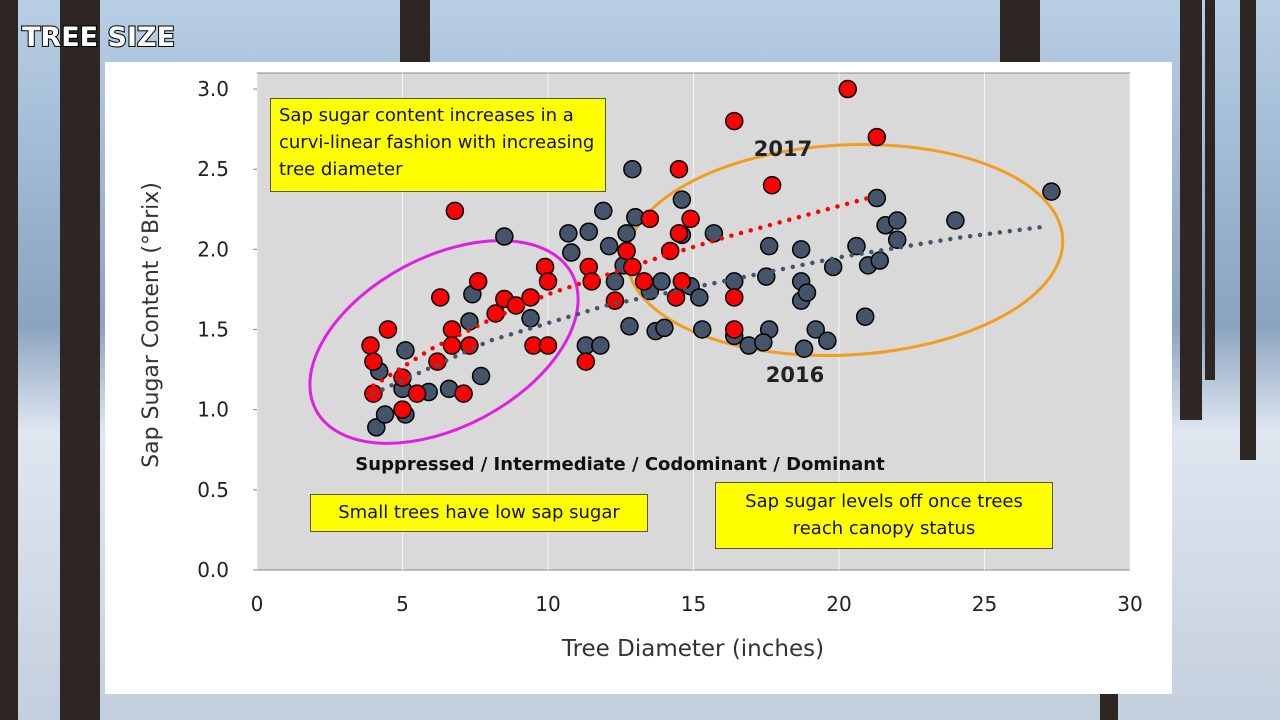  I want to click on y-tick-label: 2.0, so click(213, 249).